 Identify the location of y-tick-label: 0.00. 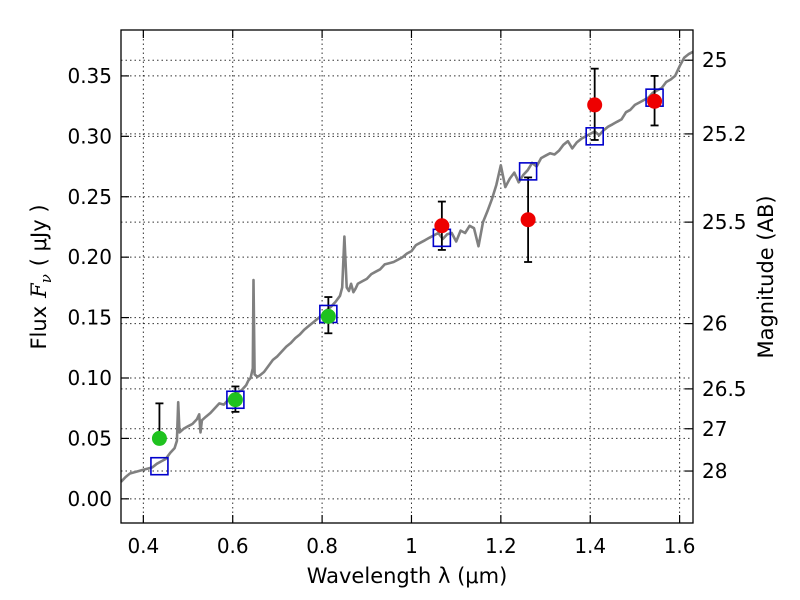
(89, 499).